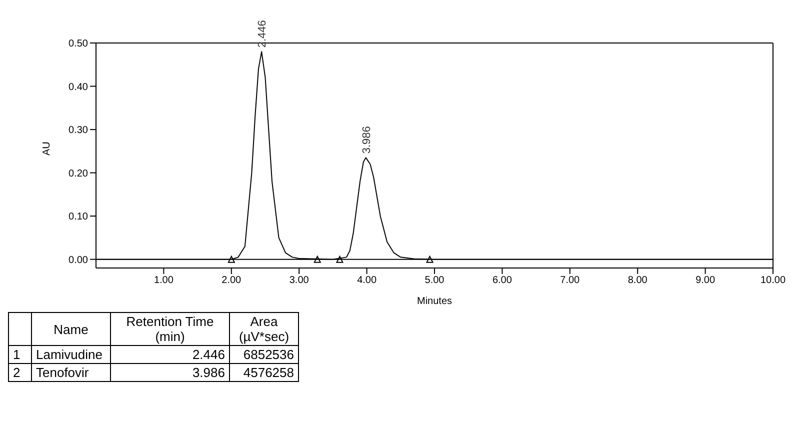  I want to click on annotation: 2.446, so click(262, 34).